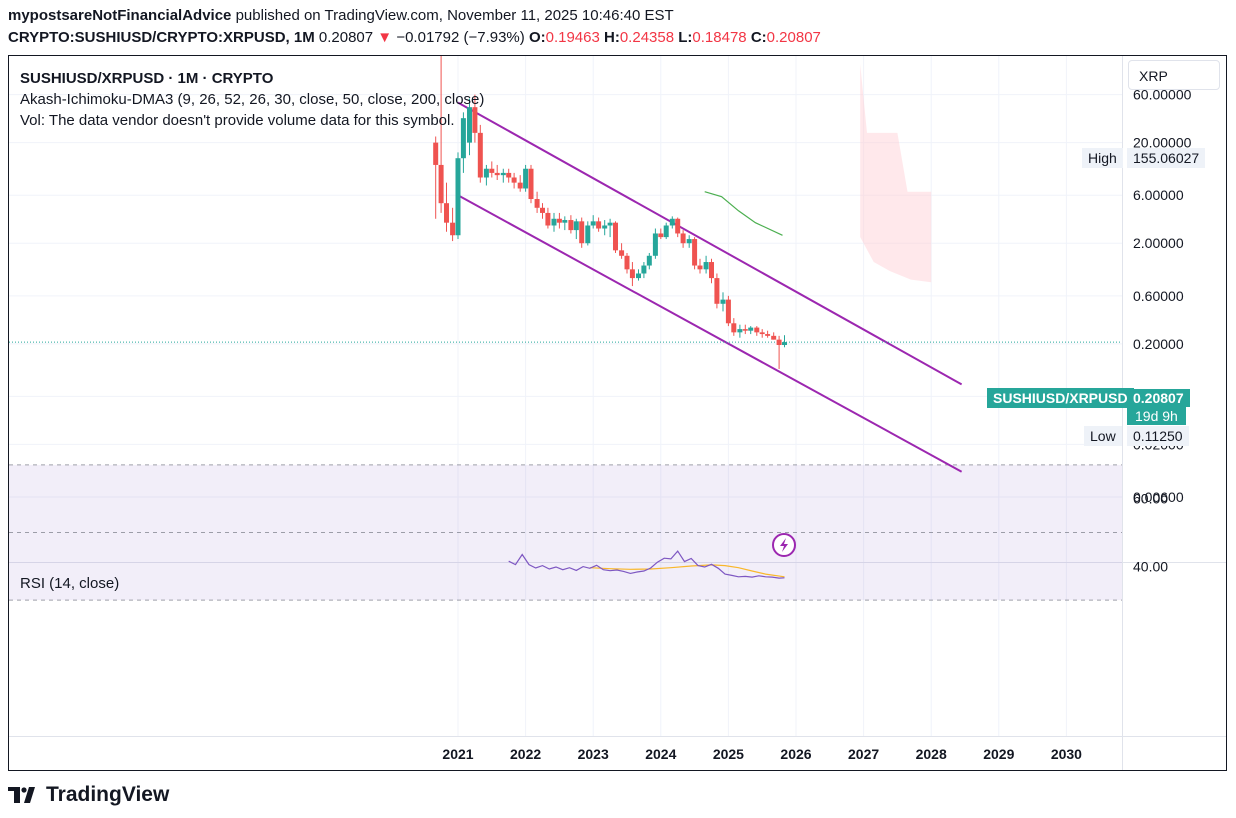 The height and width of the screenshot is (818, 1236). I want to click on channel-upper-line, so click(710, 243).